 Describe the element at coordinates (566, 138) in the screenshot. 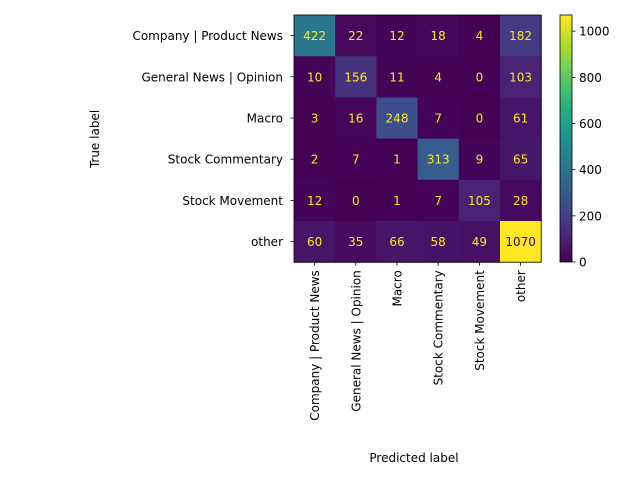

I see `colorbar-gradient` at that location.